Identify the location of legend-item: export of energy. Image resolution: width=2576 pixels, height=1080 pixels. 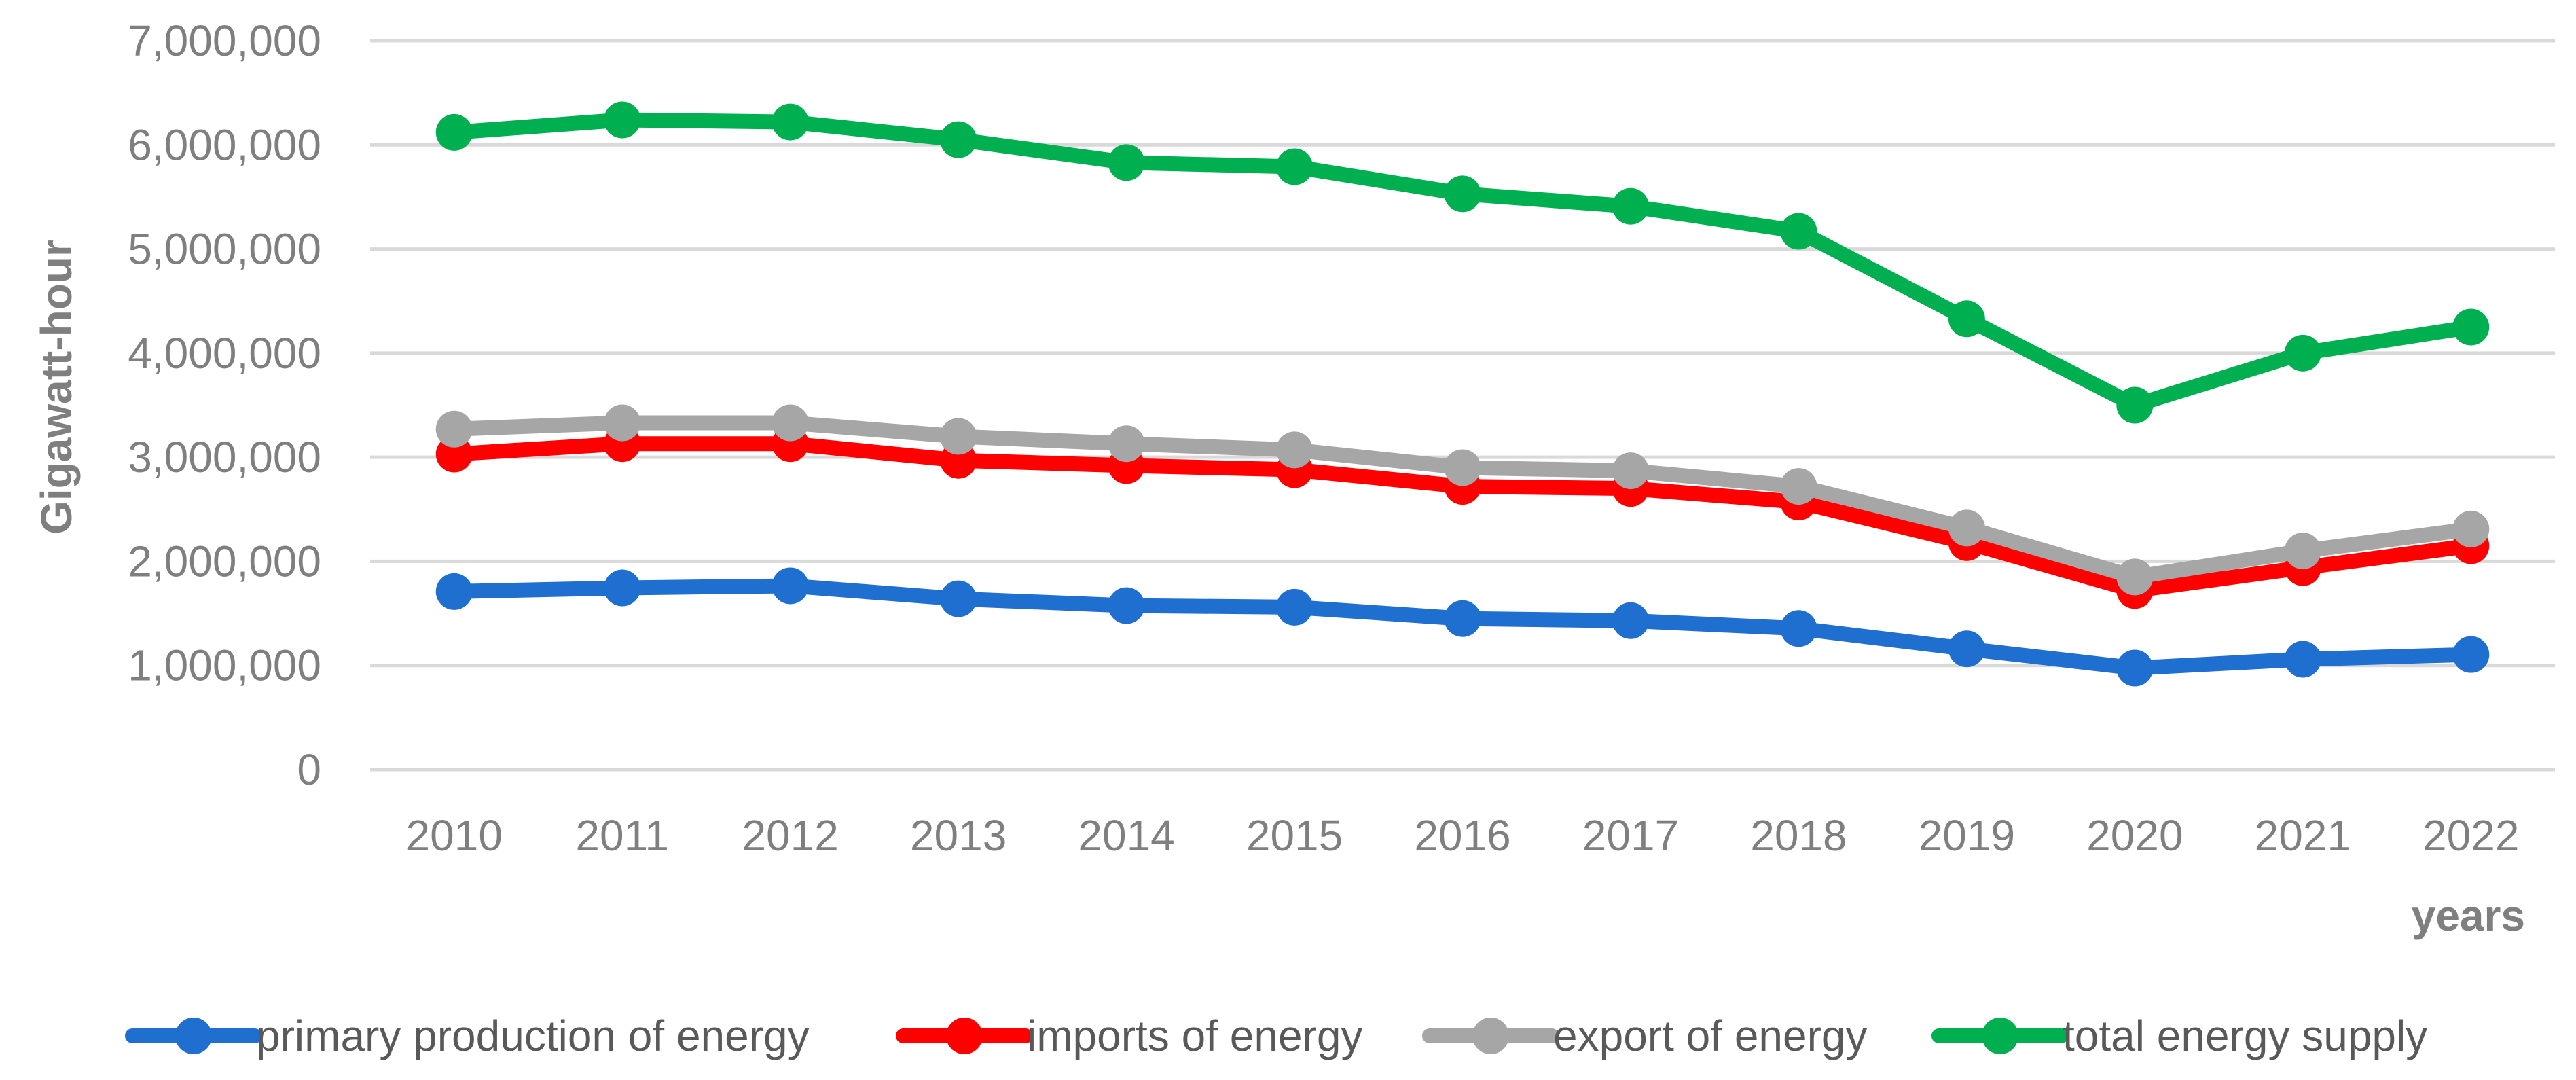
(1645, 1035).